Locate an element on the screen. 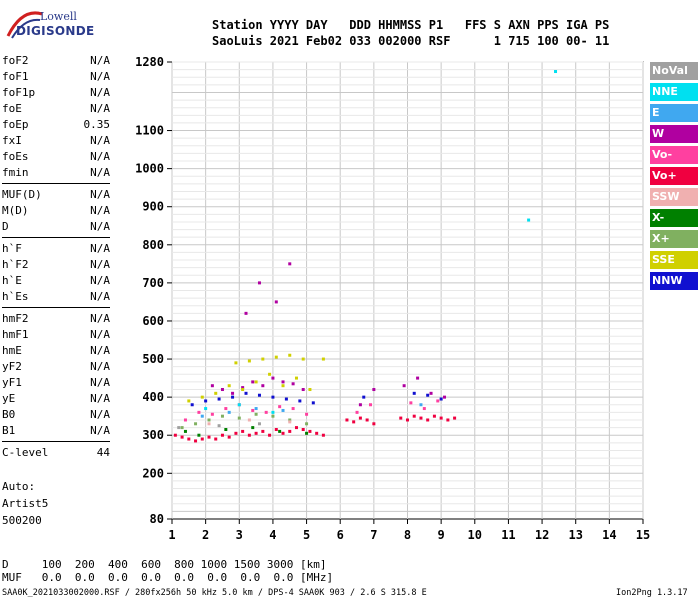  param-name: foF2 is located at coordinates (15, 60).